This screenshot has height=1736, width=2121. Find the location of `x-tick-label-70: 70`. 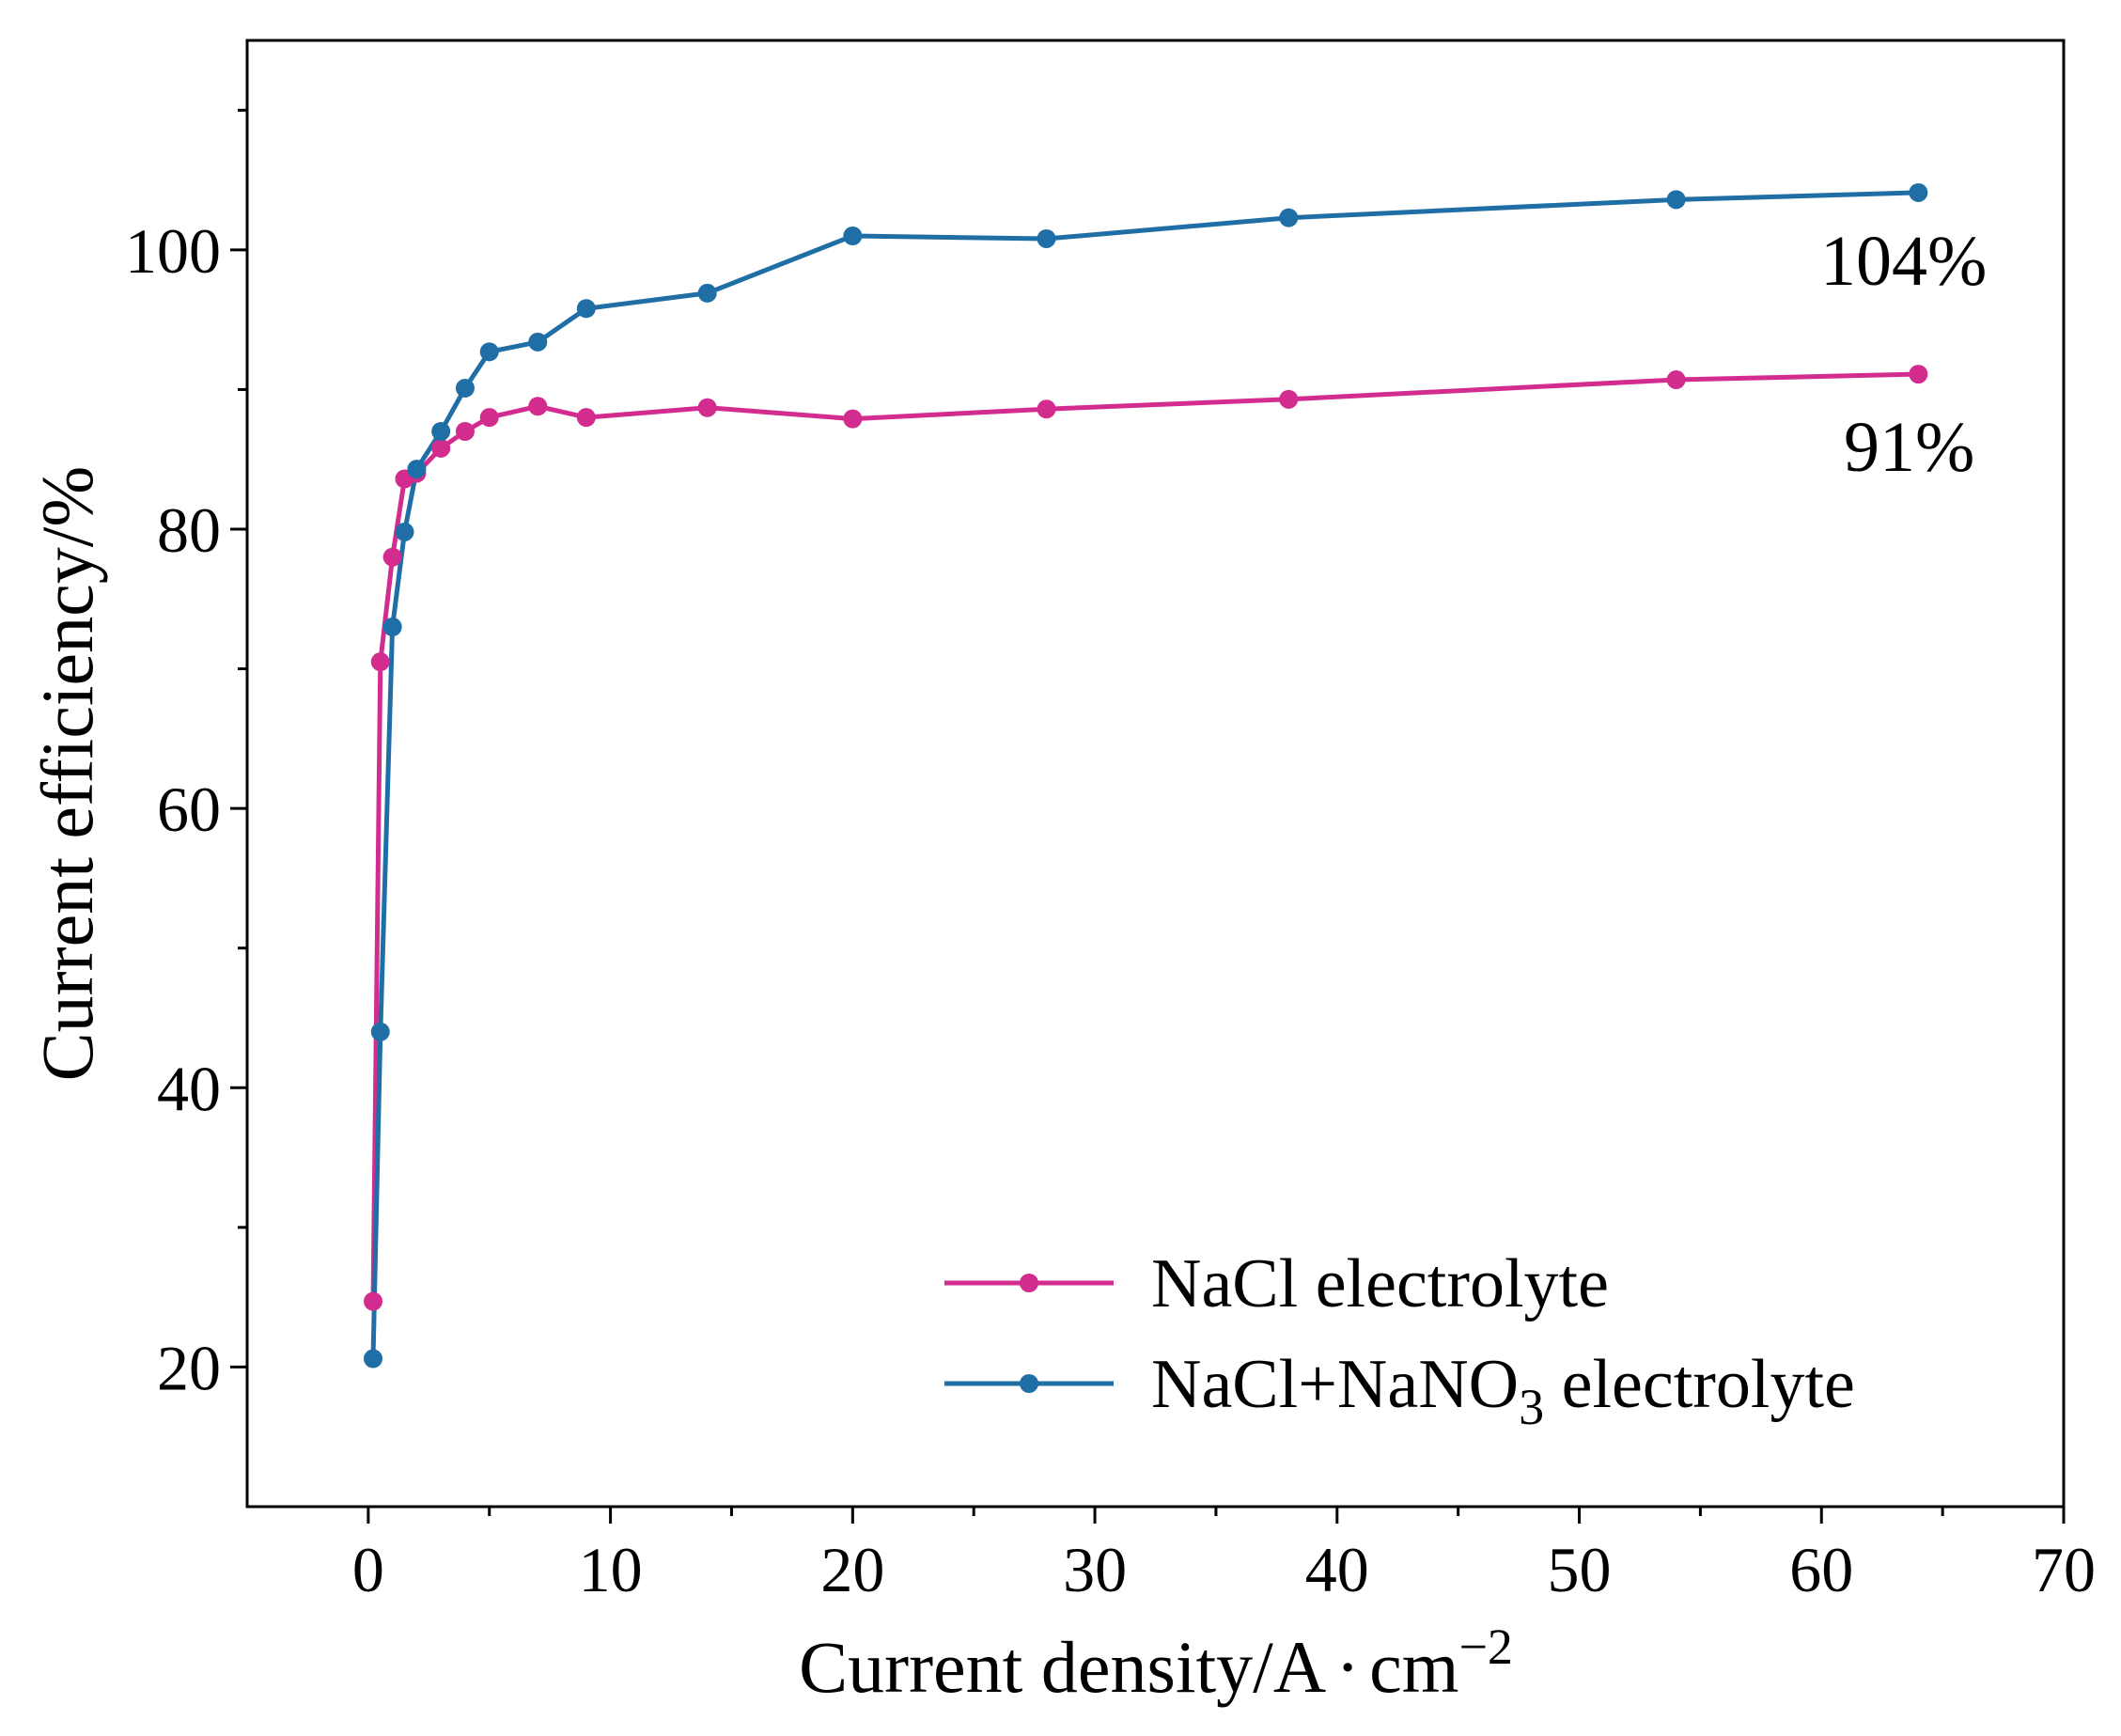

x-tick-label-70: 70 is located at coordinates (2064, 1569).